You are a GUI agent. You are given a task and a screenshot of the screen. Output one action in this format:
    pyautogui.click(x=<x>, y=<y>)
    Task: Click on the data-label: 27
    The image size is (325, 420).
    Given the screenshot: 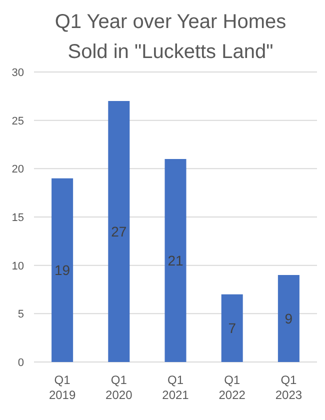 What is the action you would take?
    pyautogui.click(x=119, y=232)
    